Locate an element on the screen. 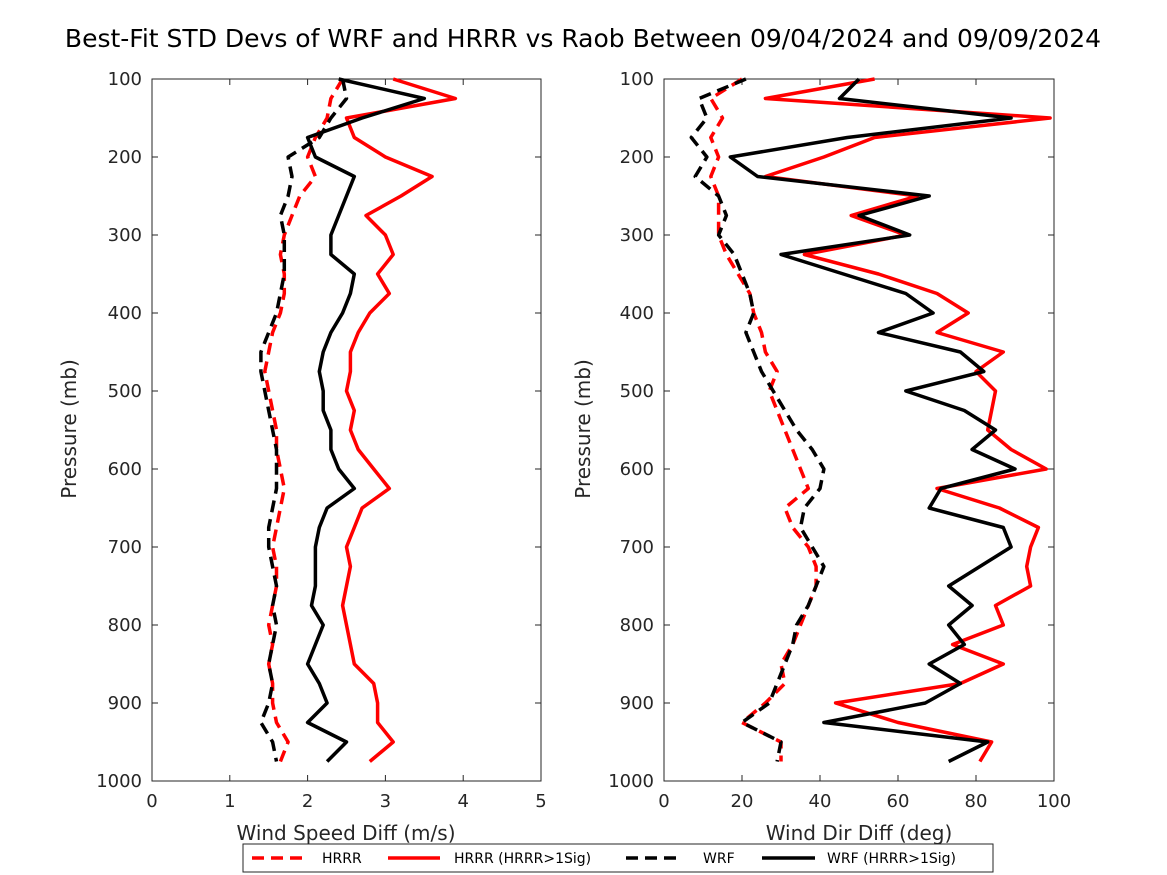 The width and height of the screenshot is (1167, 875). wind-dir-xtick-label: 40 is located at coordinates (820, 801).